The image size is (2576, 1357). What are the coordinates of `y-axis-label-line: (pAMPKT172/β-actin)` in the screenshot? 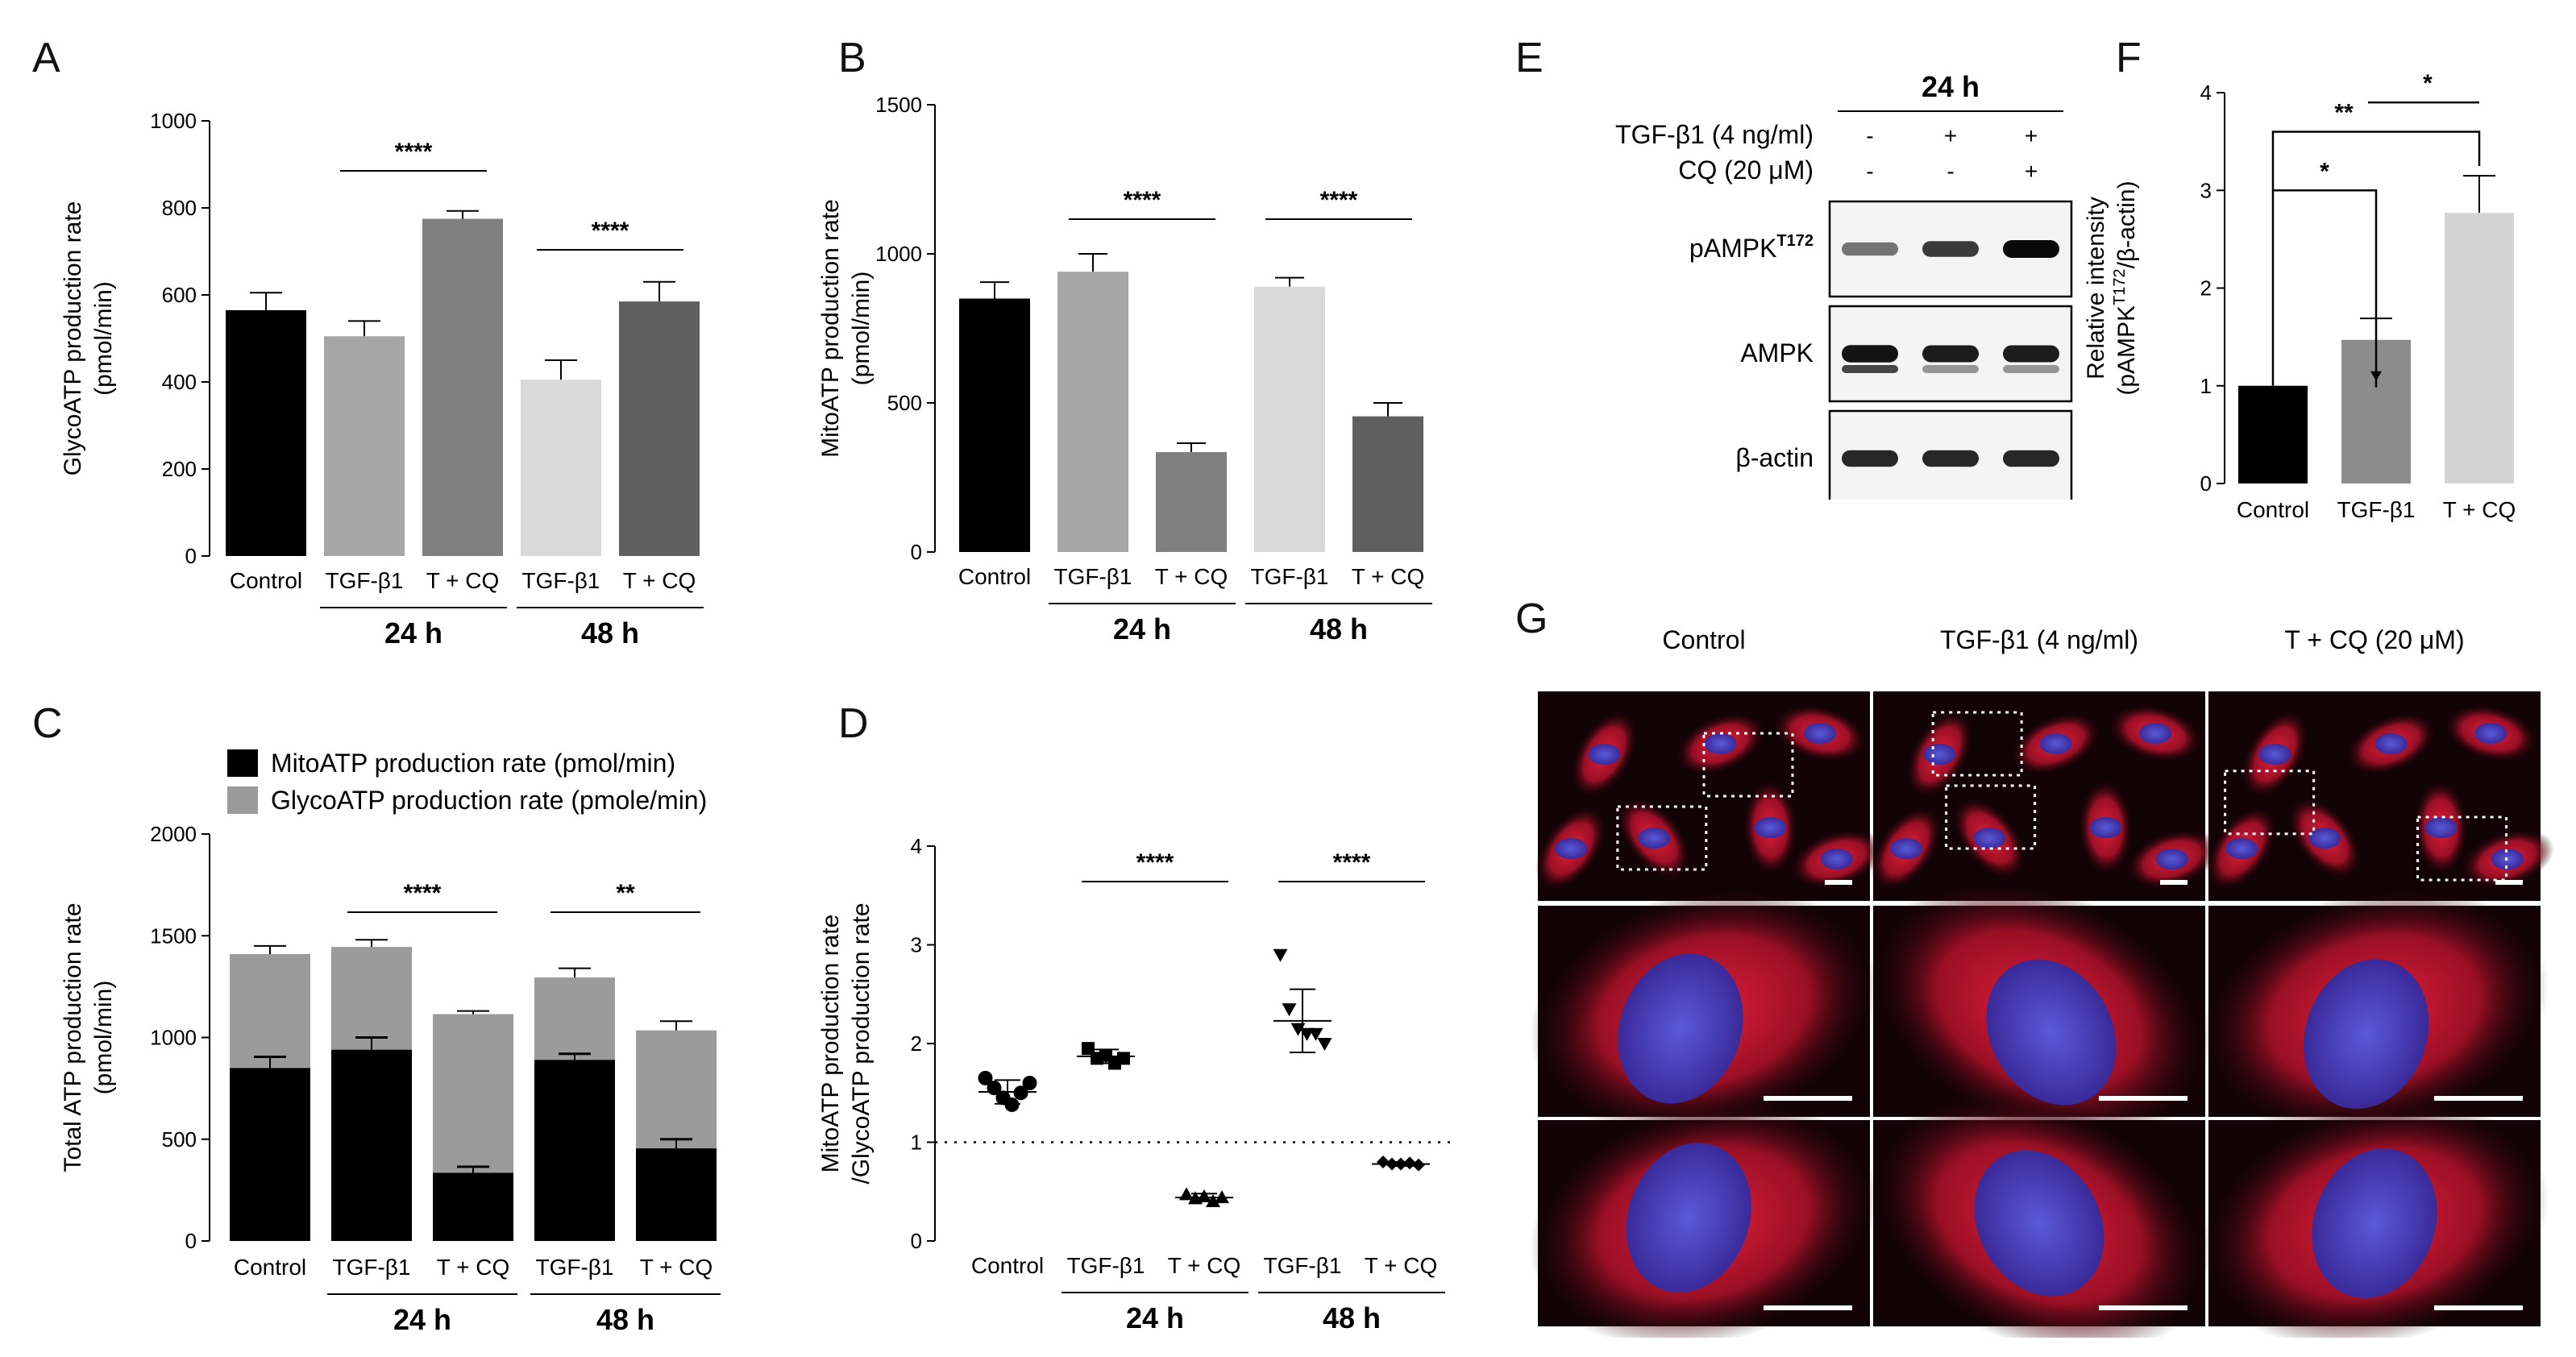 It's located at (2125, 288).